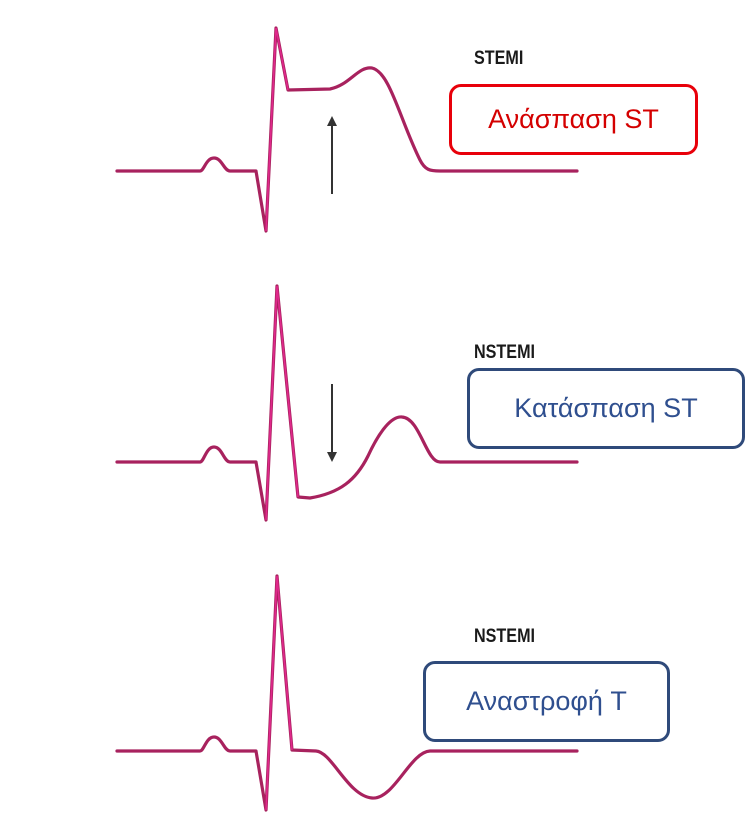 The height and width of the screenshot is (820, 747). What do you see at coordinates (332, 155) in the screenshot?
I see `up-arrow-icon` at bounding box center [332, 155].